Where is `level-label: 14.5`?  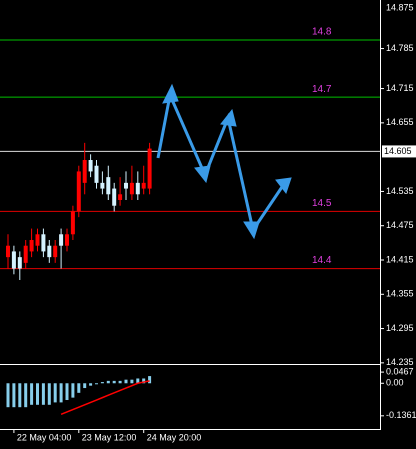 level-label: 14.5 is located at coordinates (322, 203).